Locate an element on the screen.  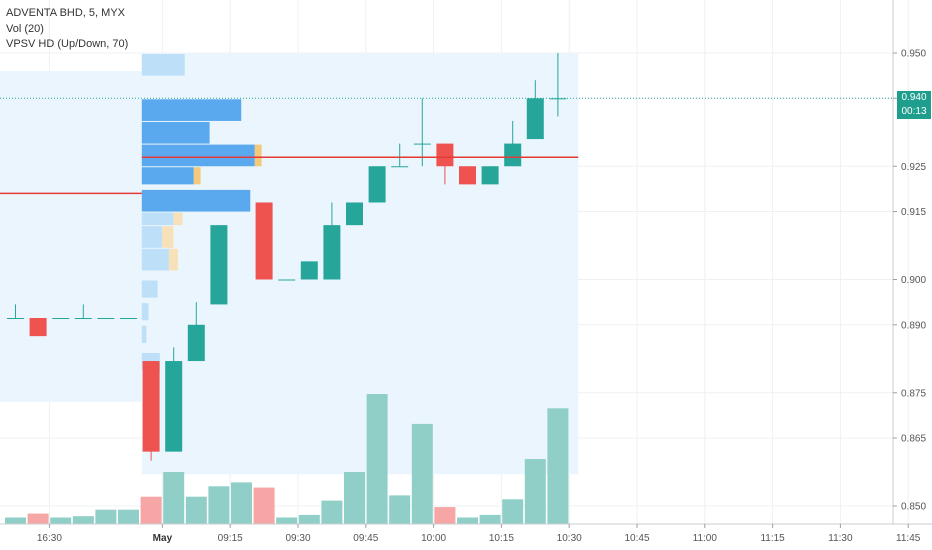
y-tick-label-8: 0.950 is located at coordinates (913, 54).